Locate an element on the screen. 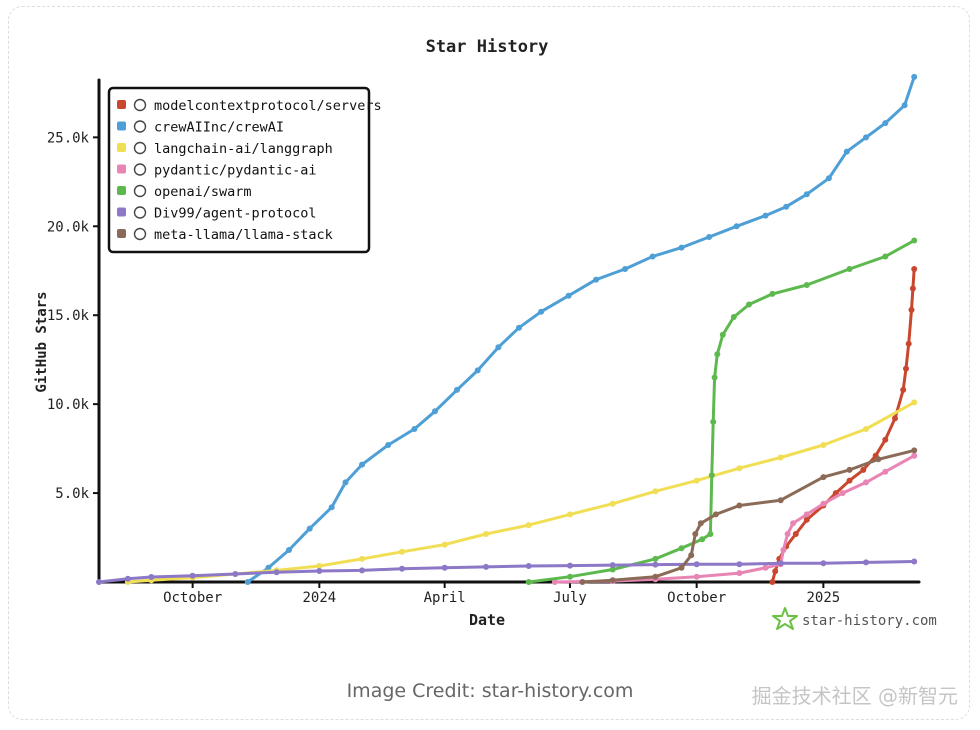 The height and width of the screenshot is (730, 980). star-history-brand: star-history.com is located at coordinates (854, 618).